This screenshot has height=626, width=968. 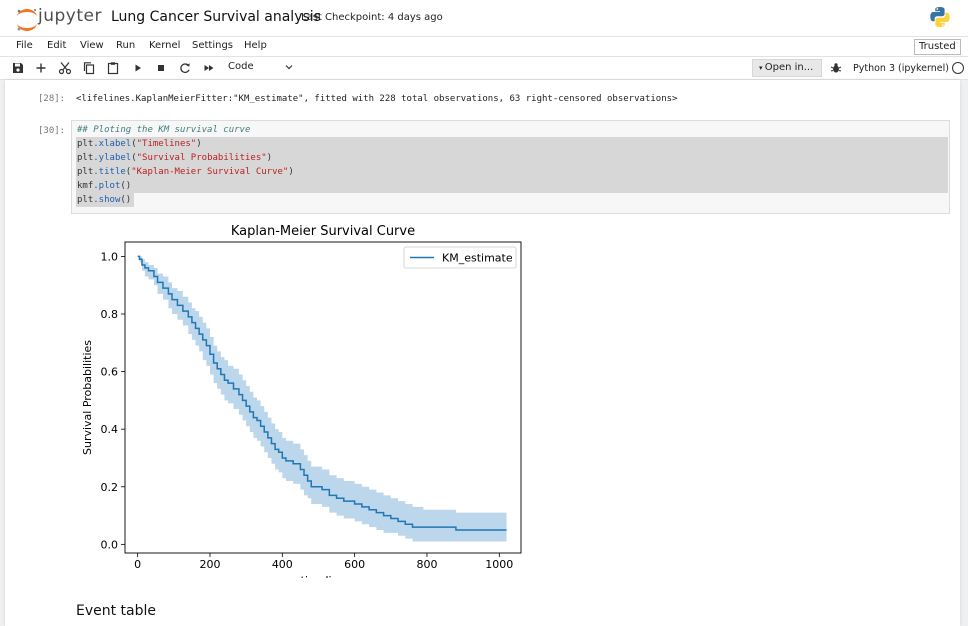 I want to click on x-tick-label: 200, so click(x=209, y=564).